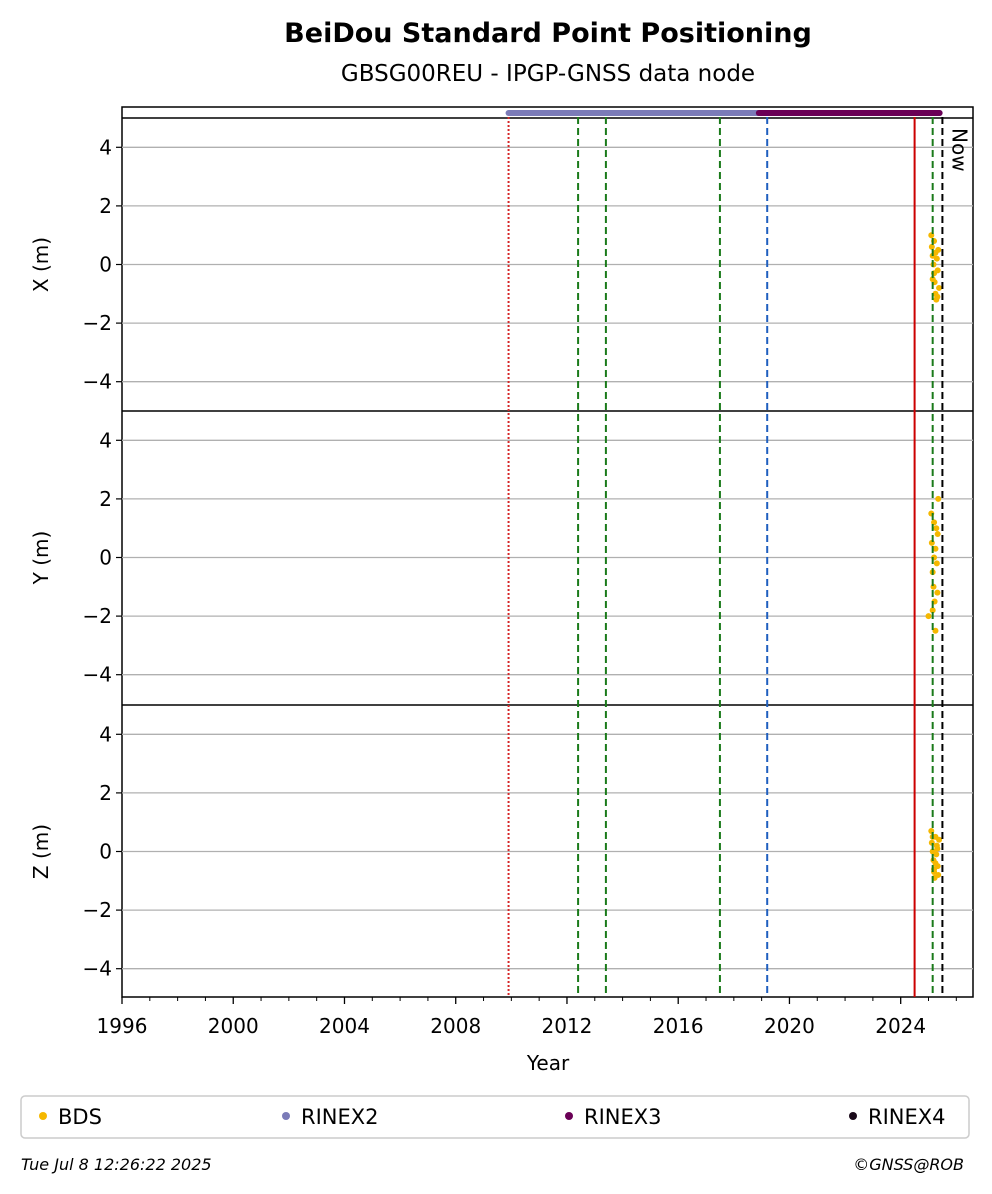 This screenshot has height=1194, width=992. I want to click on legend-marker-rinex4, so click(853, 1116).